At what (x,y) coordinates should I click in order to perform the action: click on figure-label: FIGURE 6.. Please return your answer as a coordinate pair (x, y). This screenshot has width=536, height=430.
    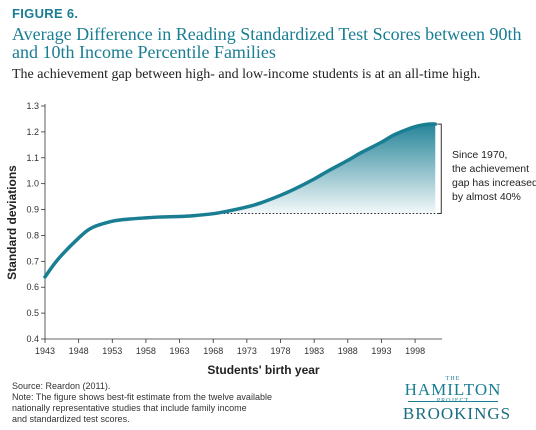
    Looking at the image, I should click on (45, 13).